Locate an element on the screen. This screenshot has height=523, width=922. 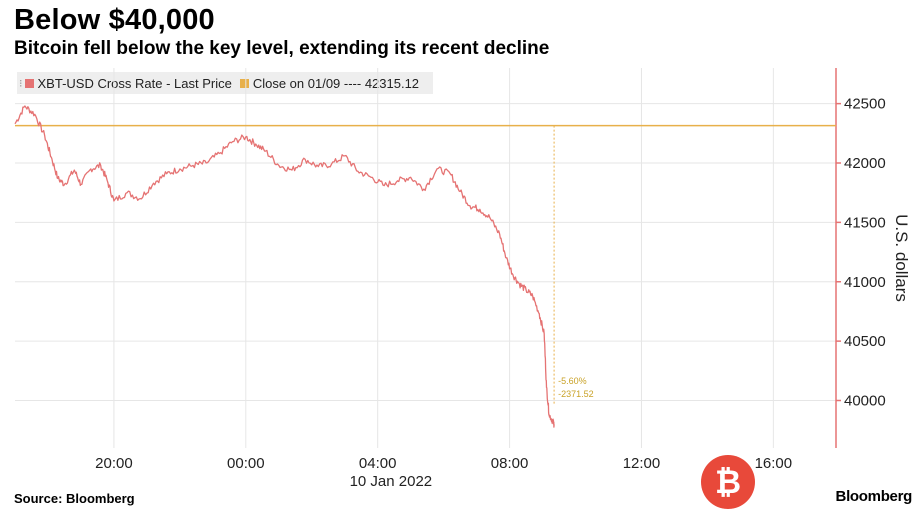
legend-item-series: XBT-USD Cross Rate - Last Price is located at coordinates (128, 83).